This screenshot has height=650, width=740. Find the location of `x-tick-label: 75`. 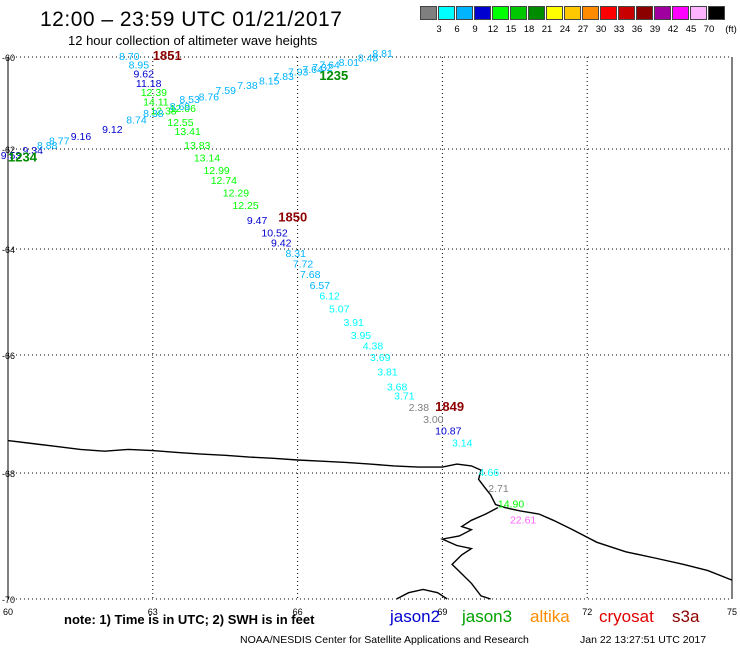

x-tick-label: 75 is located at coordinates (732, 612).